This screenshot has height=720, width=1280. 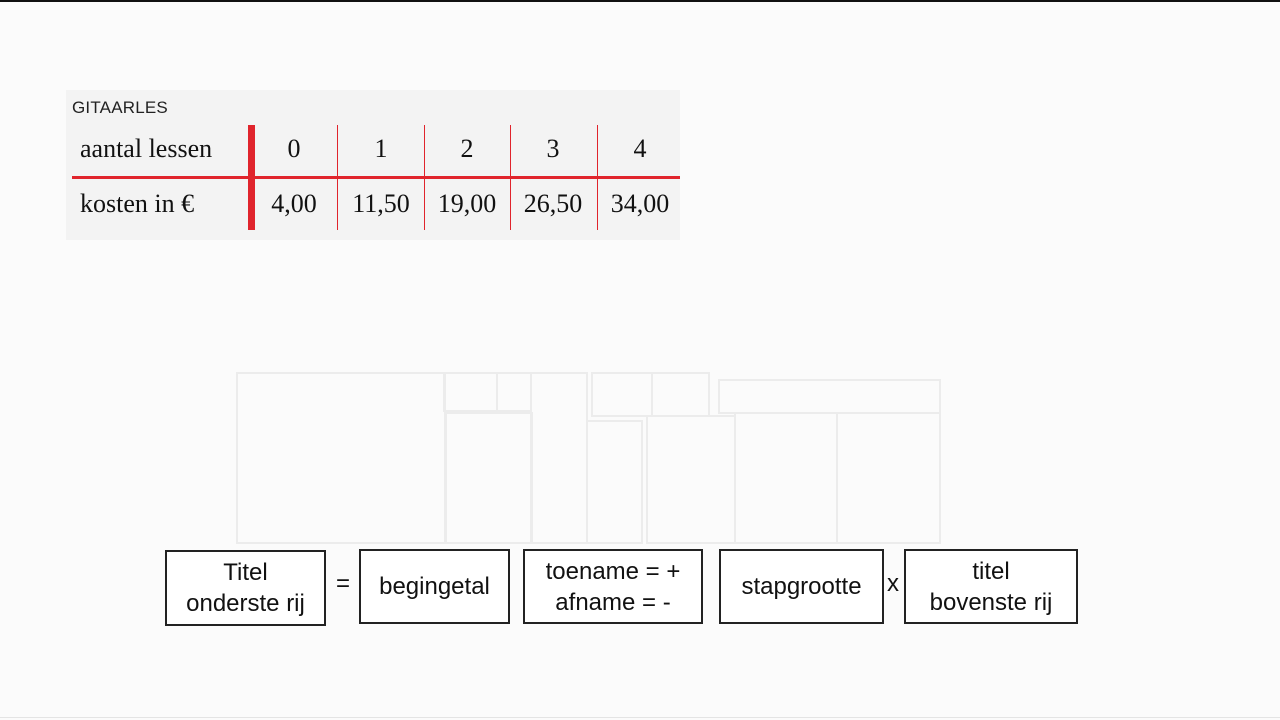 I want to click on table-panel, so click(x=373, y=165).